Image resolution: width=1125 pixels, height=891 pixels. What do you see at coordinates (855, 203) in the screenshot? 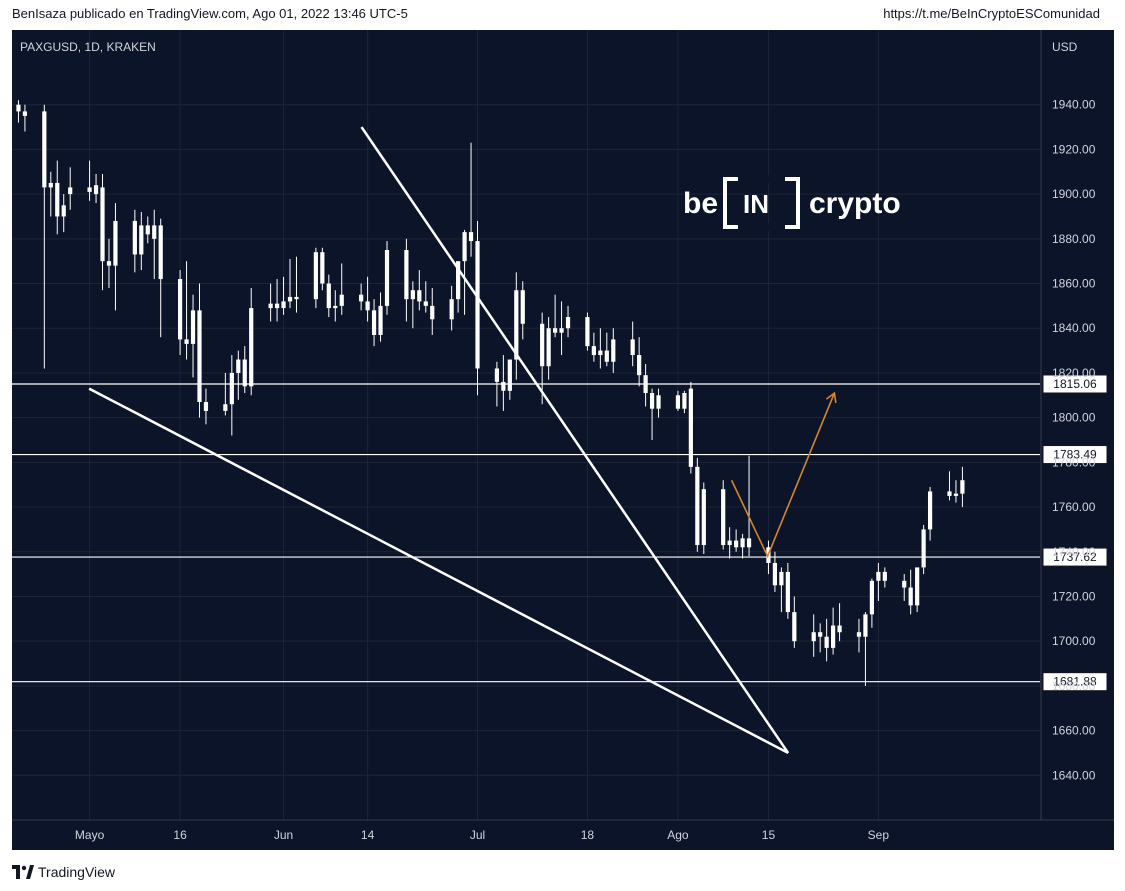
I see `watermark-crypto: crypto` at bounding box center [855, 203].